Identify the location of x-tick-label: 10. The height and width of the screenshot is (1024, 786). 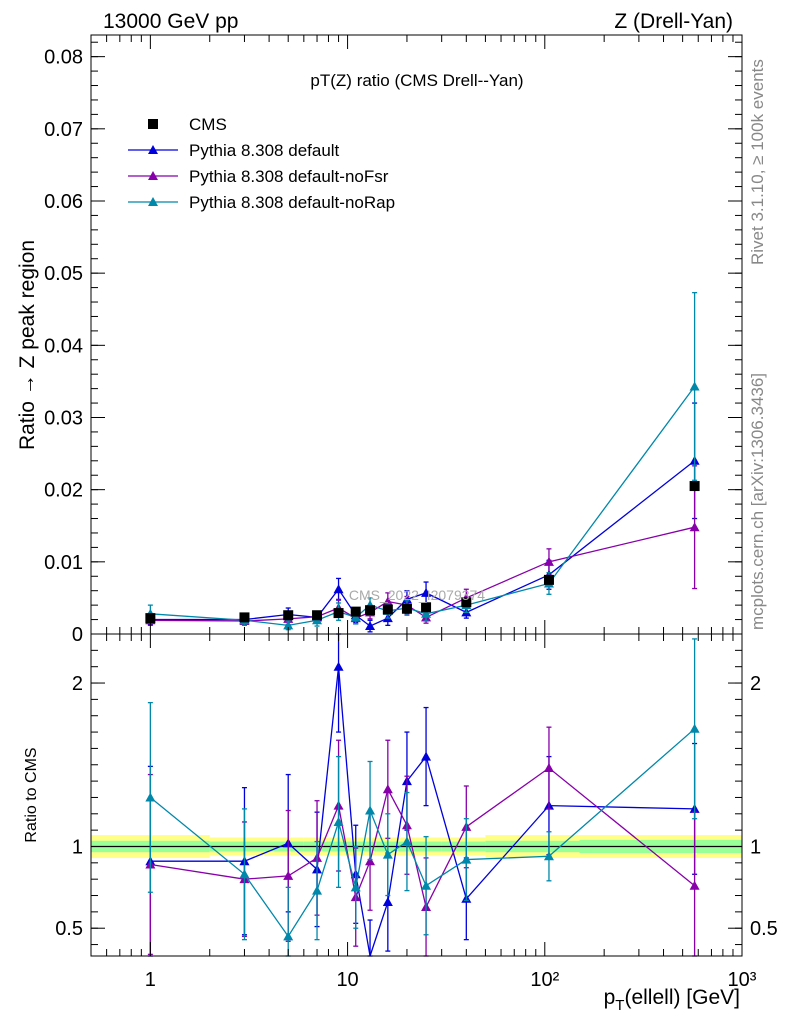
(347, 980).